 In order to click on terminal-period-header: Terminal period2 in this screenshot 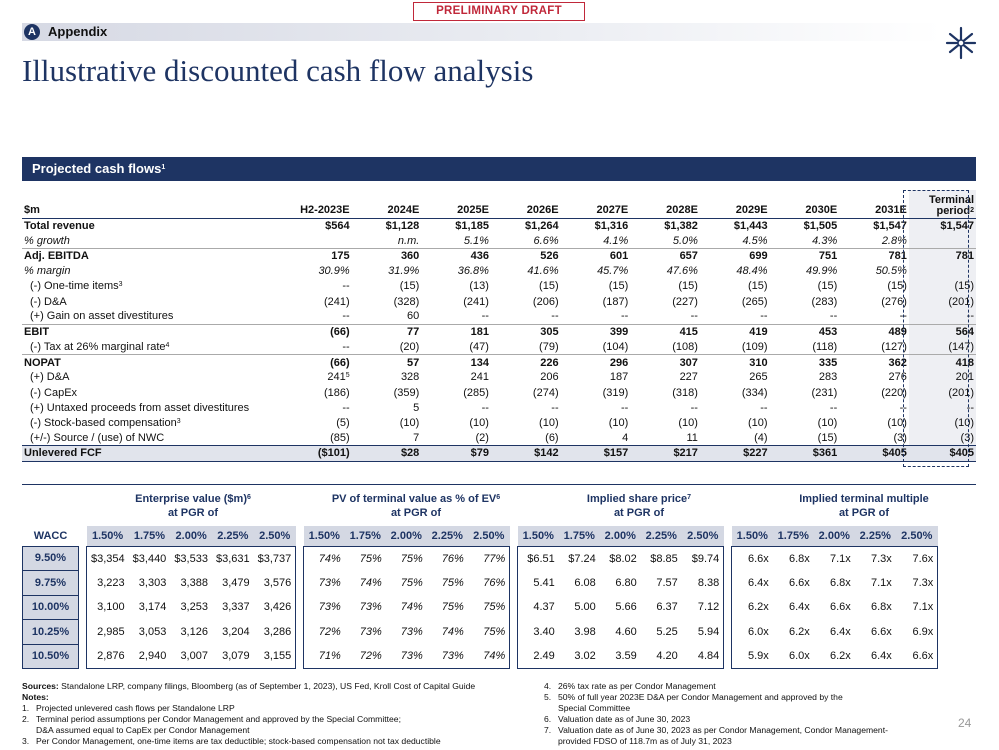, I will do `click(942, 204)`.